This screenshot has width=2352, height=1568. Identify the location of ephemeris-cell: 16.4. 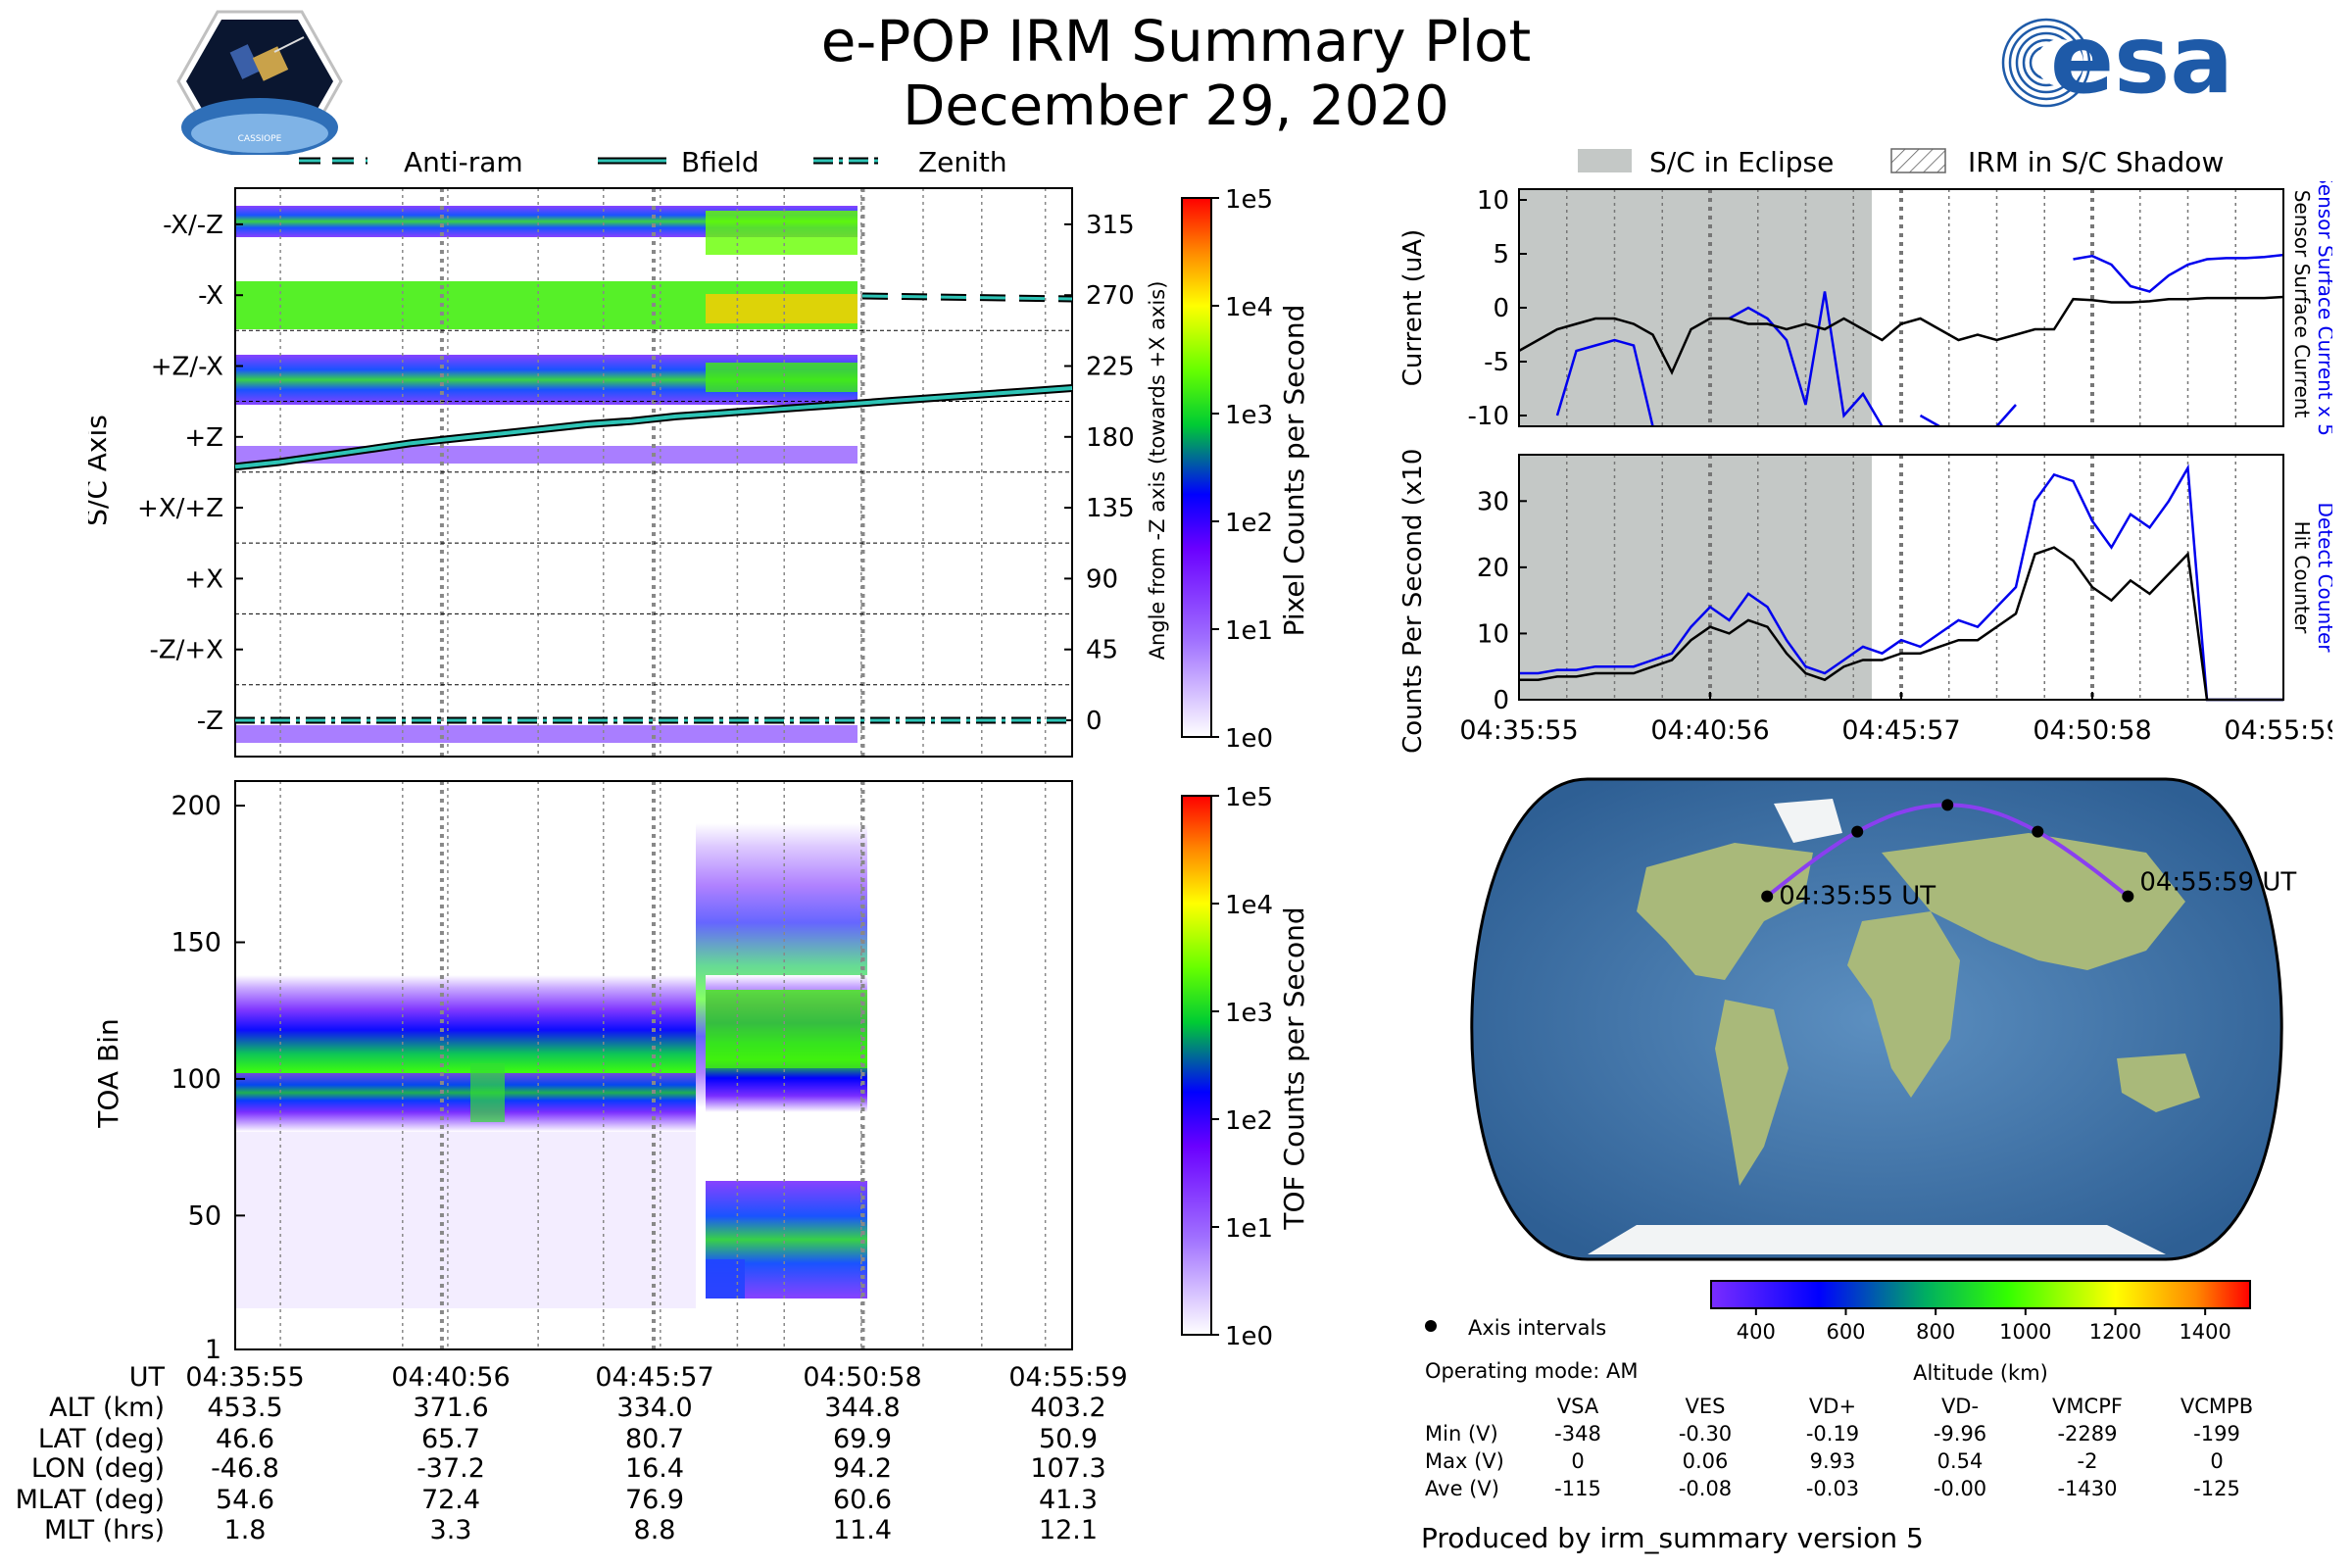
(654, 1468).